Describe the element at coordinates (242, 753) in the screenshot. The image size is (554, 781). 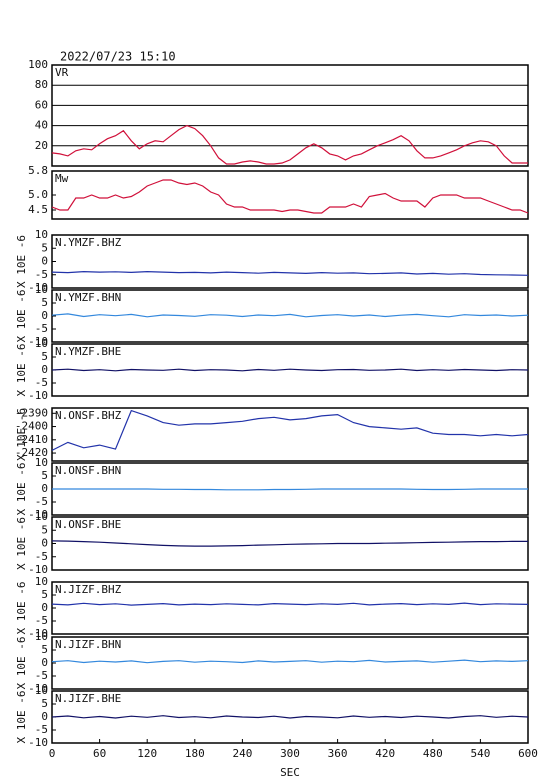
I see `x-tick-label: 240` at that location.